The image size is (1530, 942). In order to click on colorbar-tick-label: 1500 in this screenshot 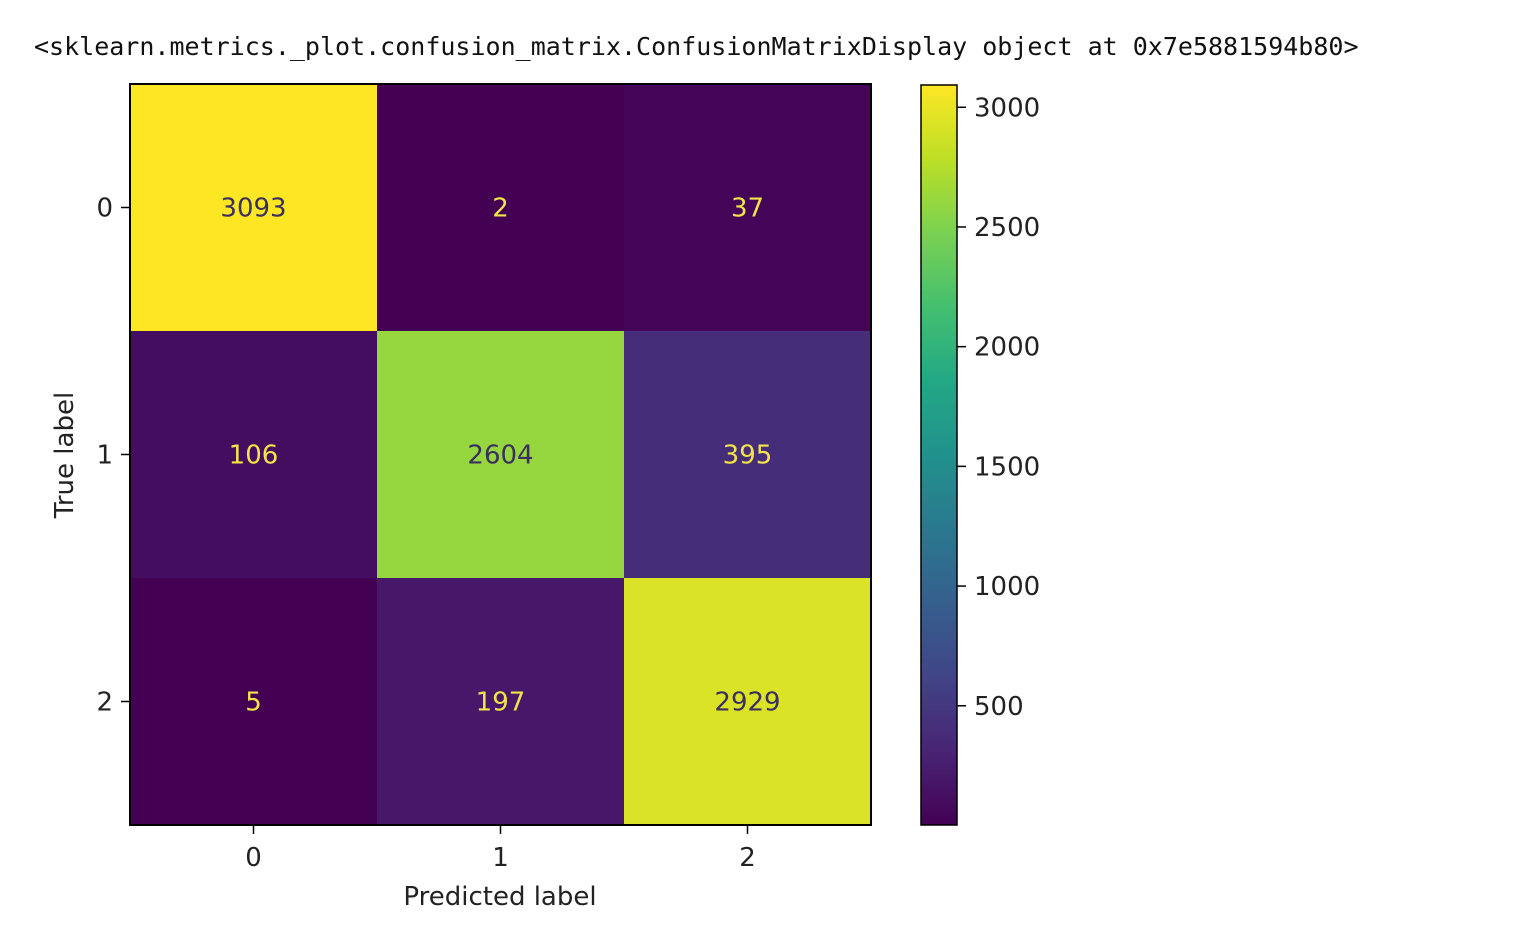, I will do `click(1007, 467)`.